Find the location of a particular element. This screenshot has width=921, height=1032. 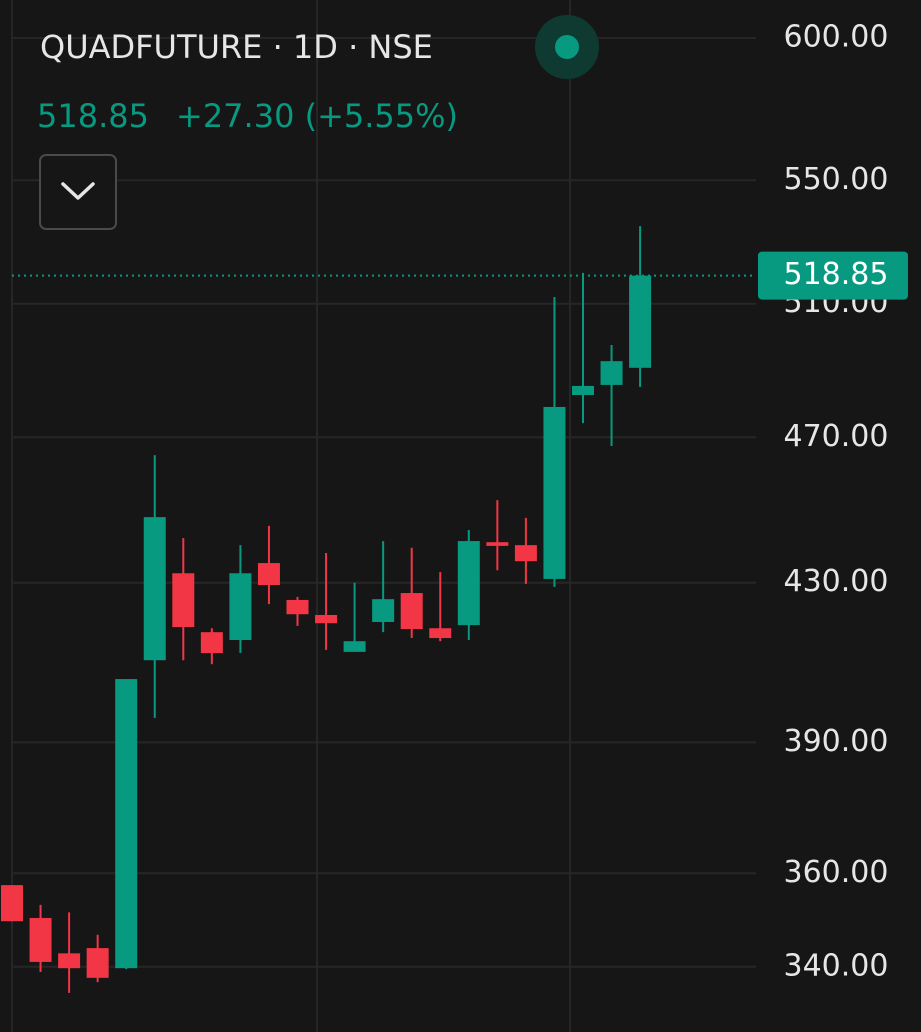

last-price-tag is located at coordinates (833, 275).